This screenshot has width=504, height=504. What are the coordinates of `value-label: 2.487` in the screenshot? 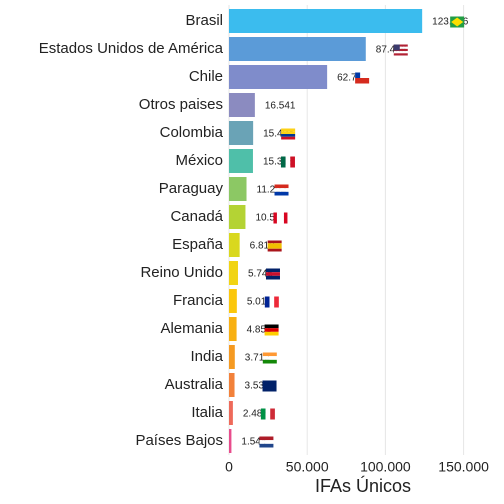 It's located at (255, 414).